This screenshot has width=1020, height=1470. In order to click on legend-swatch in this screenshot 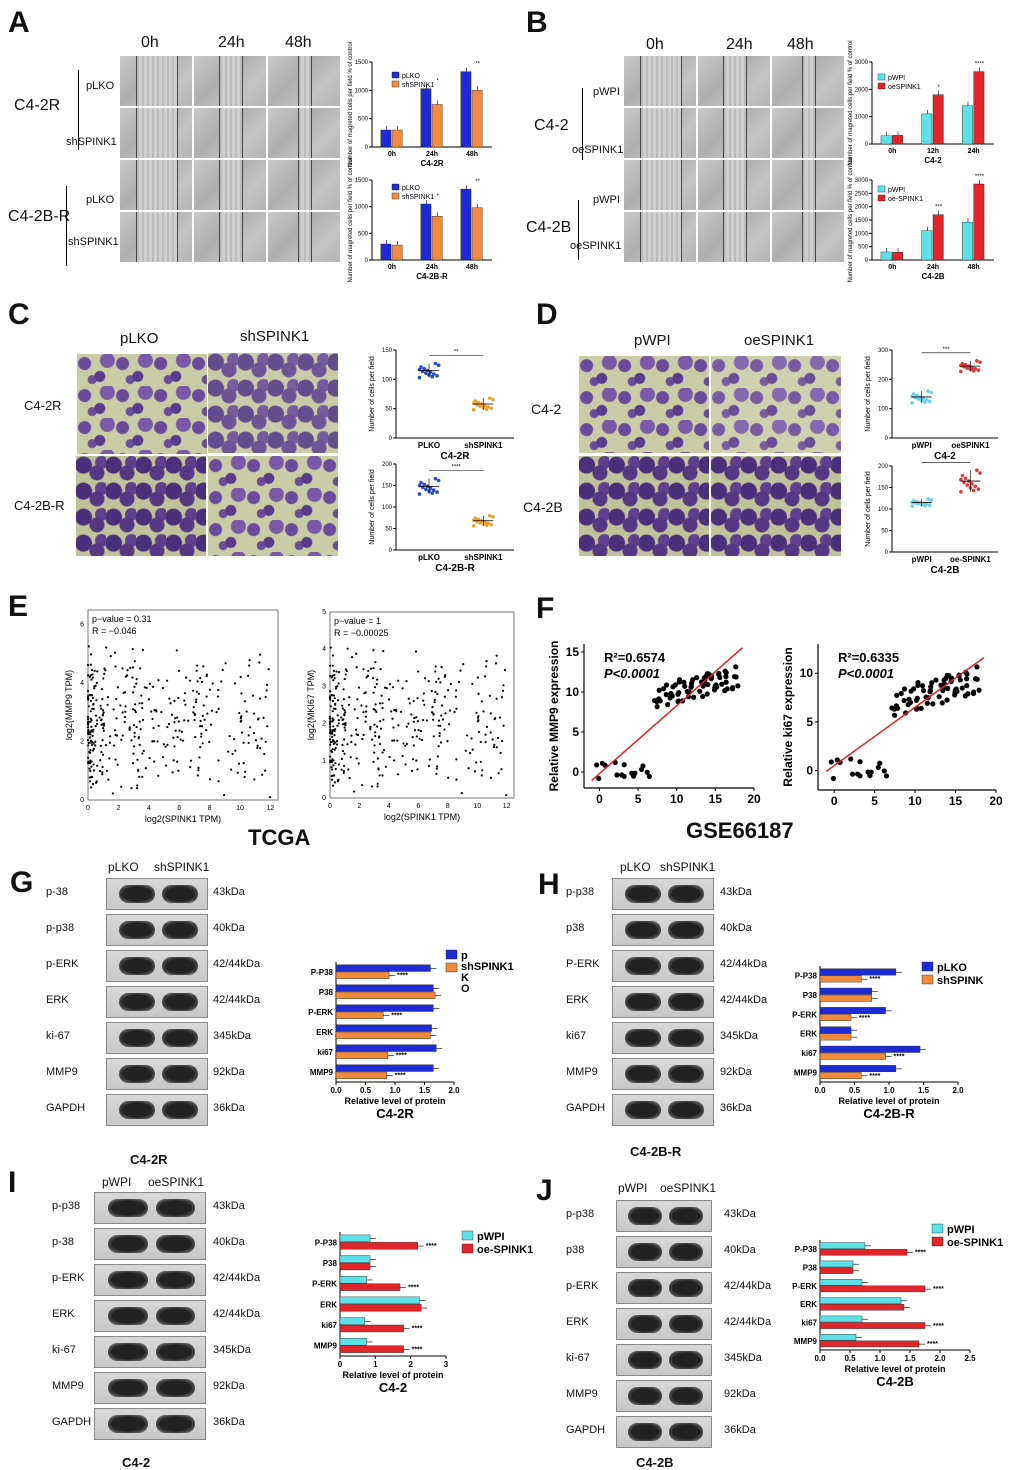, I will do `click(395, 84)`.